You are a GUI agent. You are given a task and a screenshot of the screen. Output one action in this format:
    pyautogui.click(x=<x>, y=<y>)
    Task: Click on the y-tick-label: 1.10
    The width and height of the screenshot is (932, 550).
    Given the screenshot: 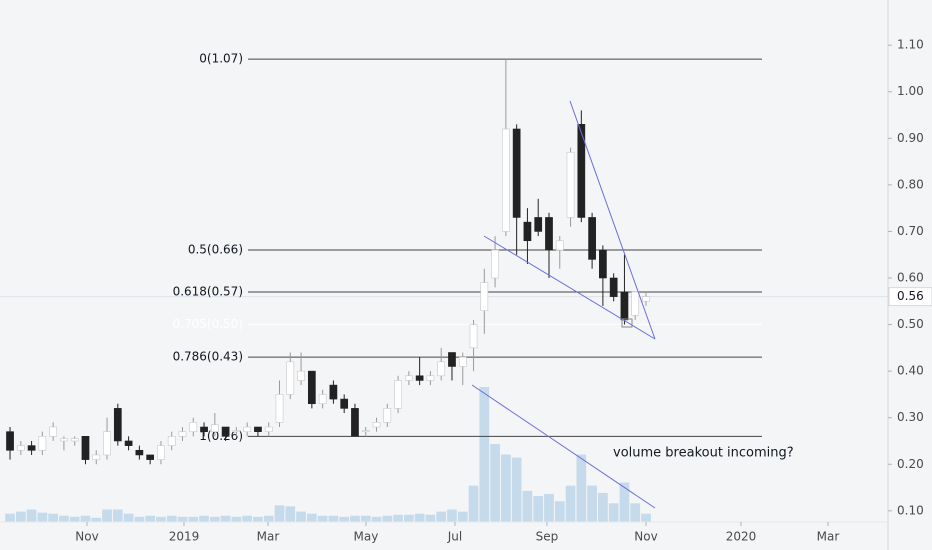 What is the action you would take?
    pyautogui.click(x=910, y=45)
    